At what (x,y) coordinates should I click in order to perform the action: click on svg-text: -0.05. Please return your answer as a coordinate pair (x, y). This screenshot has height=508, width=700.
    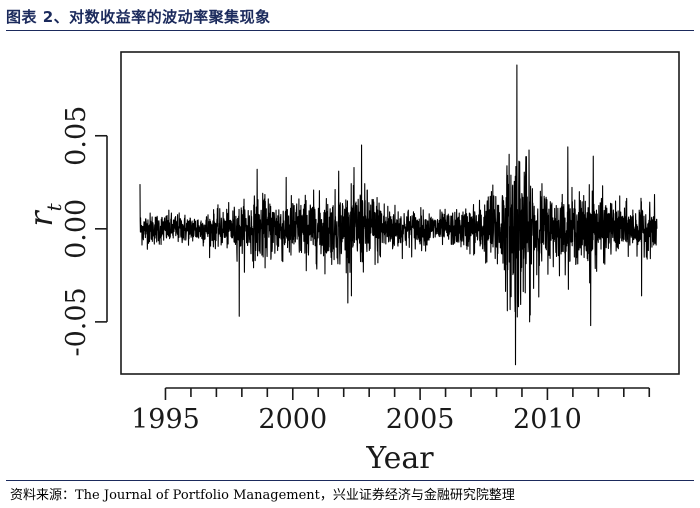
    Looking at the image, I should click on (76, 321).